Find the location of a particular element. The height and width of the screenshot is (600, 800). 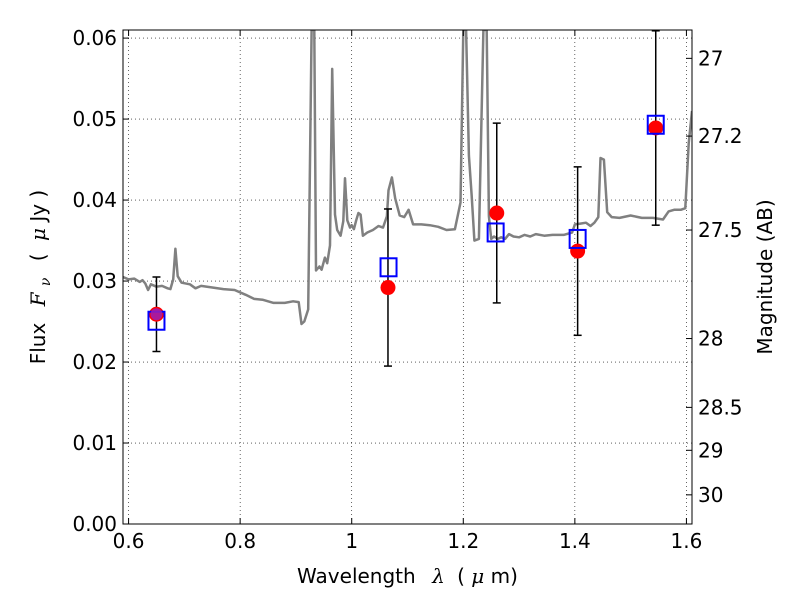

y-axis-label: Flux F ν ( μ Jy ) is located at coordinates (40, 277).